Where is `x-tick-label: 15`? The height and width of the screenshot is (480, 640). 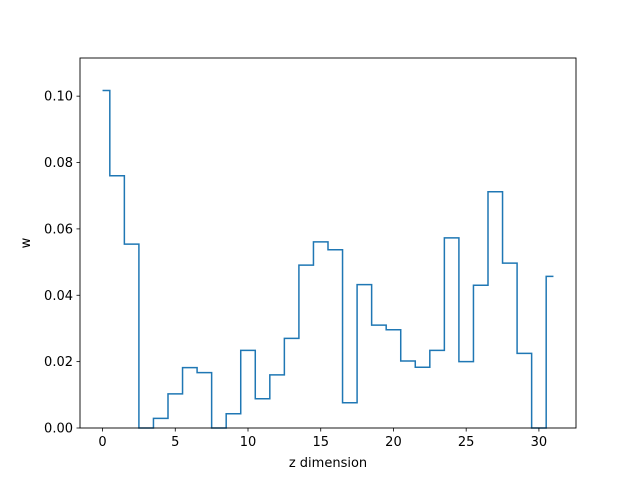 x-tick-label: 15 is located at coordinates (320, 442).